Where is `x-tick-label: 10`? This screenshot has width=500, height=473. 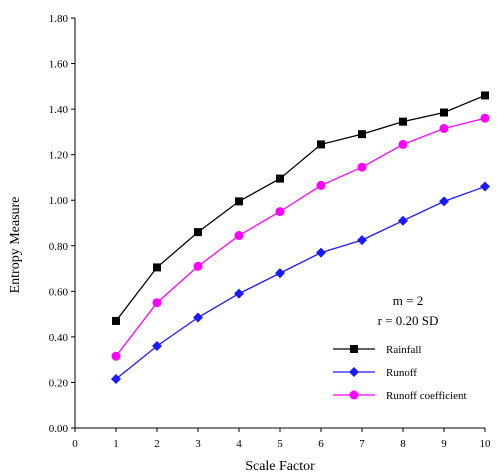
x-tick-label: 10 is located at coordinates (486, 444).